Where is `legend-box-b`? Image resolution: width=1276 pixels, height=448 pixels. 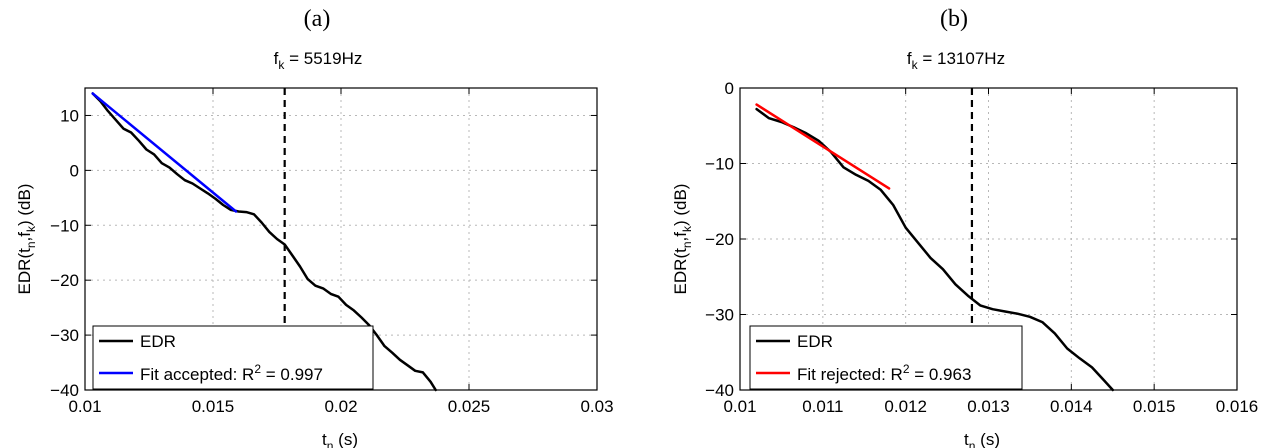
legend-box-b is located at coordinates (886, 357).